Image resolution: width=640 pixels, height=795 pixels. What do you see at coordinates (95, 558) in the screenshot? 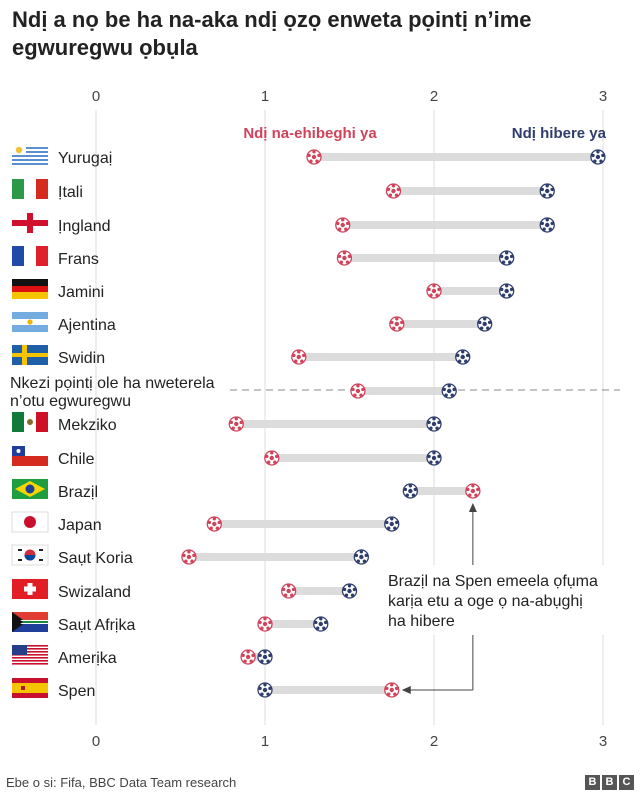
I see `country-label: Saụt Koria` at bounding box center [95, 558].